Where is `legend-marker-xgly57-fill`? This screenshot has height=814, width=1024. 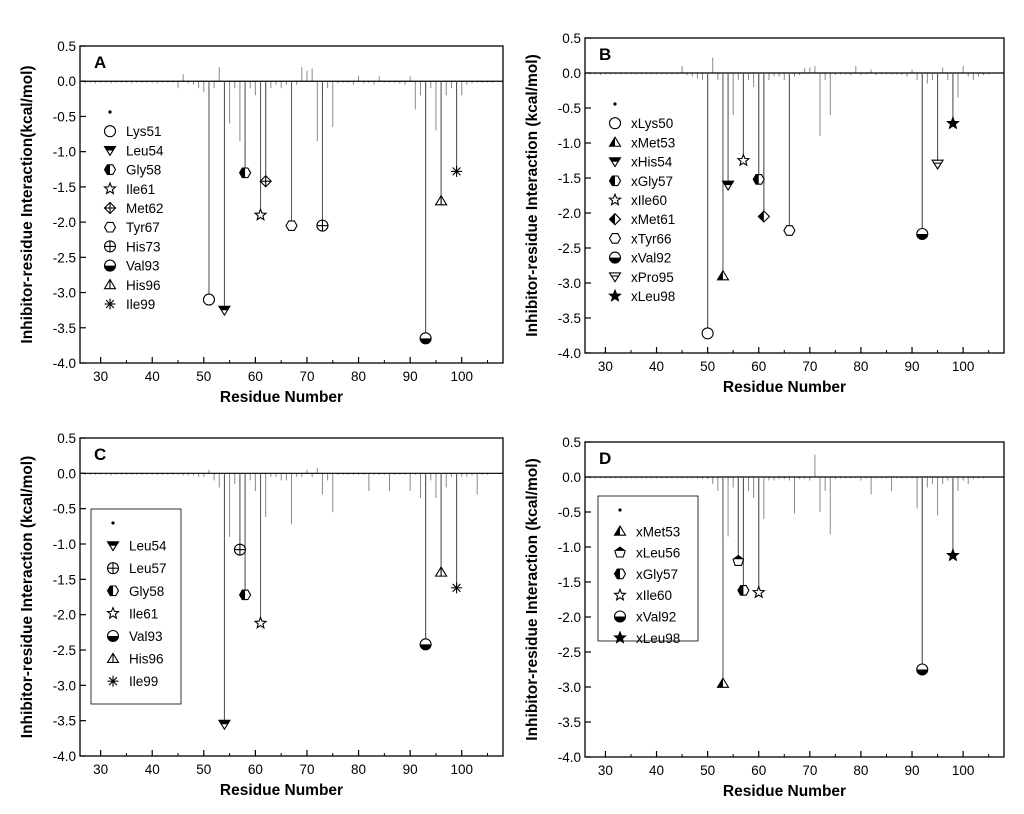
legend-marker-xgly57-fill is located at coordinates (612, 181).